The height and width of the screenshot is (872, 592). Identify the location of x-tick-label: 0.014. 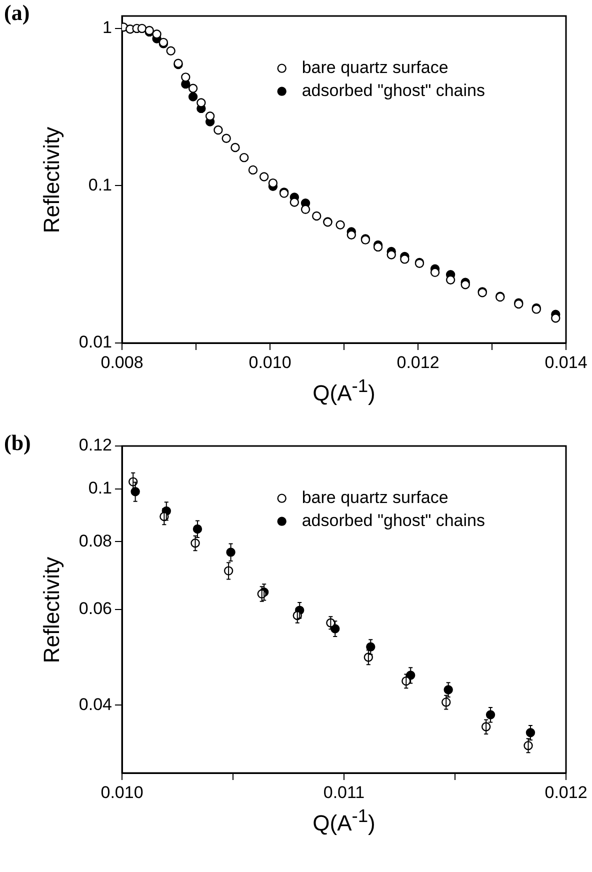
(566, 362).